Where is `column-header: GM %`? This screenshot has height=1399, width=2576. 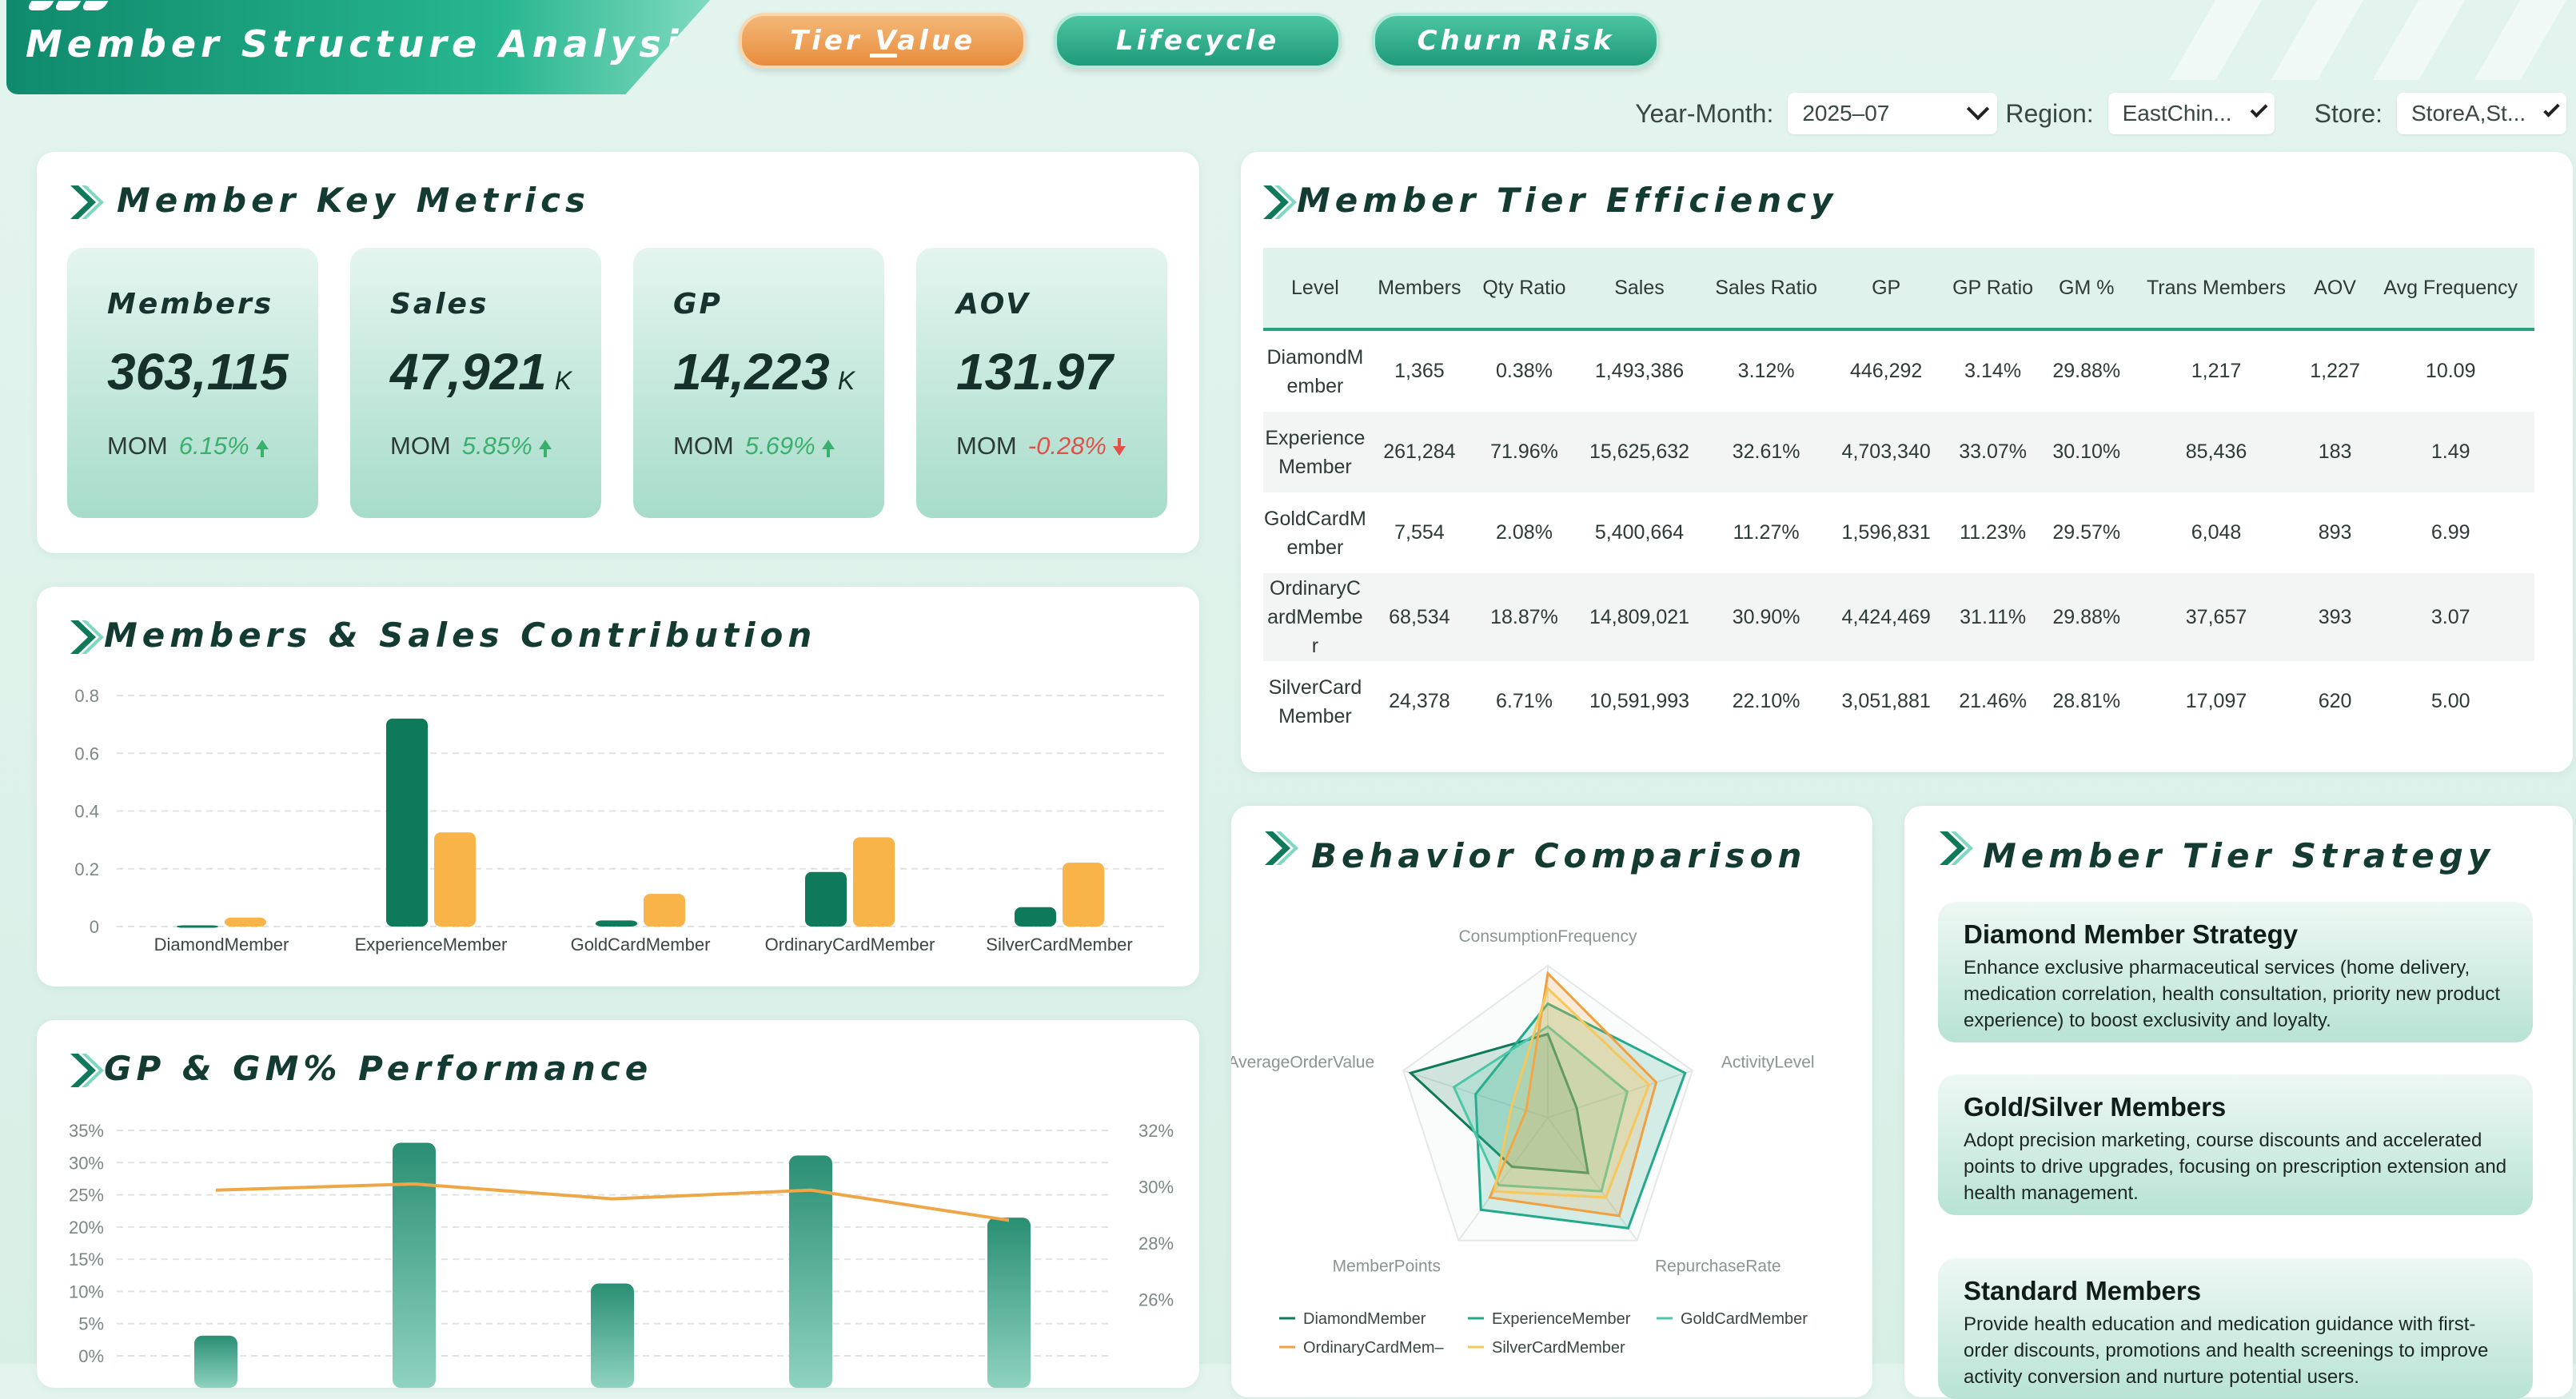
column-header: GM % is located at coordinates (2087, 289).